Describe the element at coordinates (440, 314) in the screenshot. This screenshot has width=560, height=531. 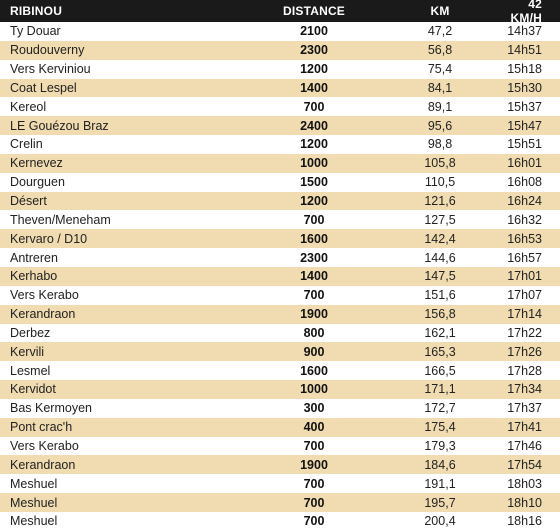
I see `row-km: 156,8` at that location.